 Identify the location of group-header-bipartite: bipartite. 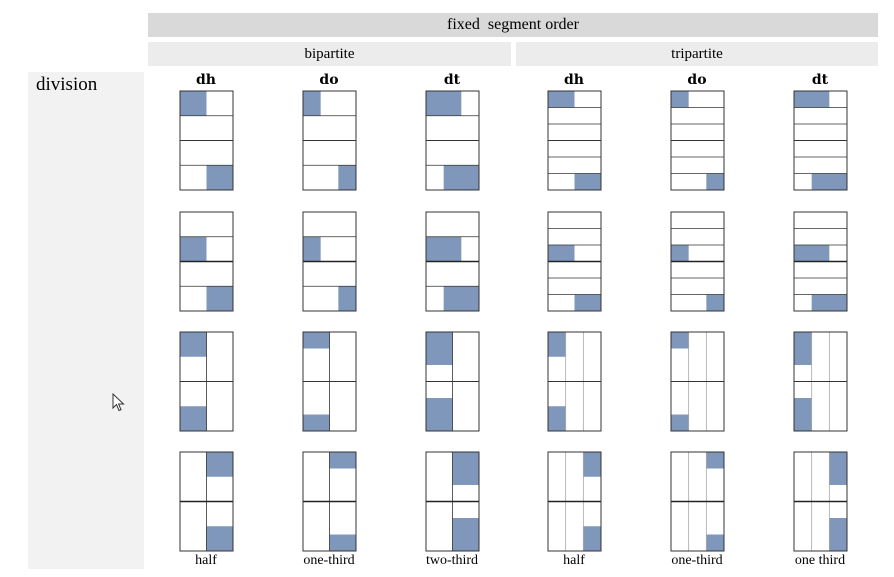
(329, 54).